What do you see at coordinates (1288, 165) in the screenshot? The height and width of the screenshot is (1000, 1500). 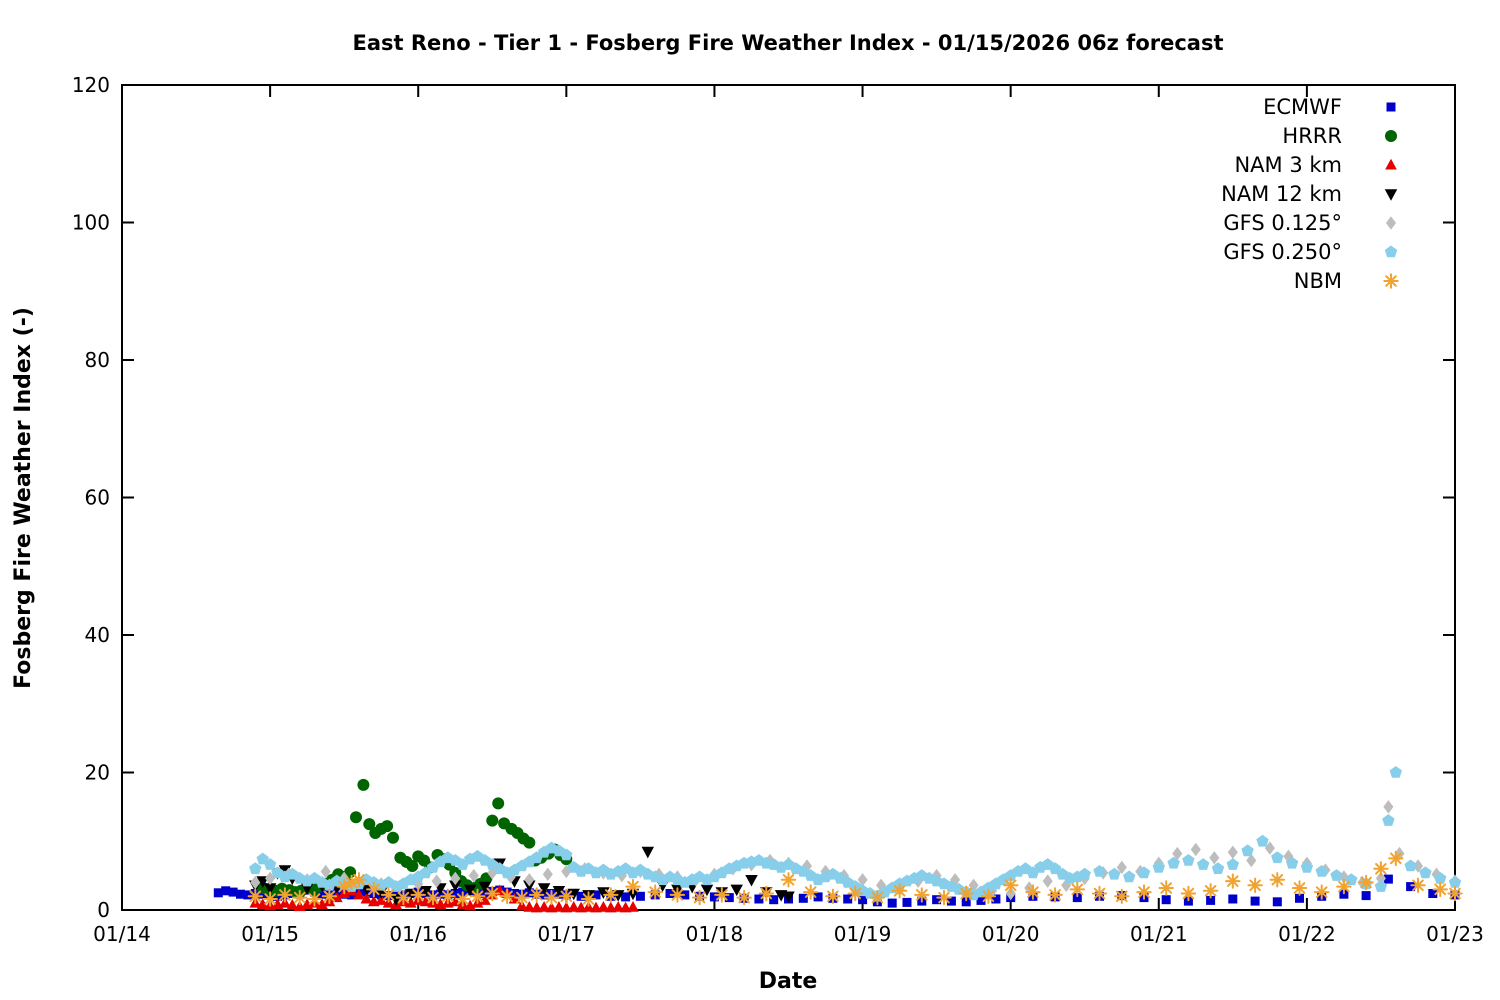 I see `legend-label-nam-3-km: NAM 3 km` at bounding box center [1288, 165].